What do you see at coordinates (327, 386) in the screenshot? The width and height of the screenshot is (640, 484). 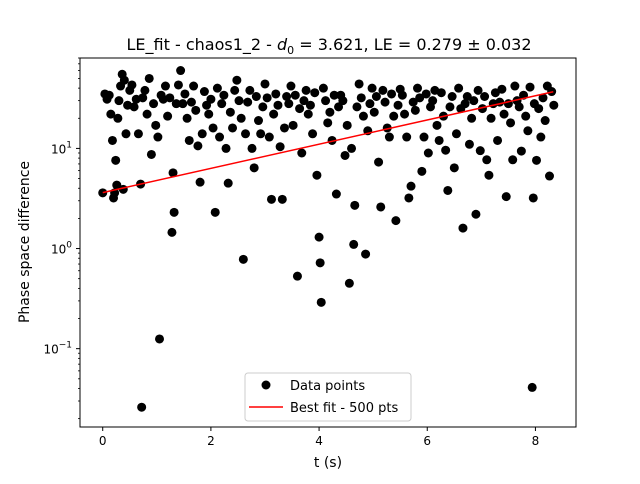 I see `legend-label-data-points: Data points` at bounding box center [327, 386].